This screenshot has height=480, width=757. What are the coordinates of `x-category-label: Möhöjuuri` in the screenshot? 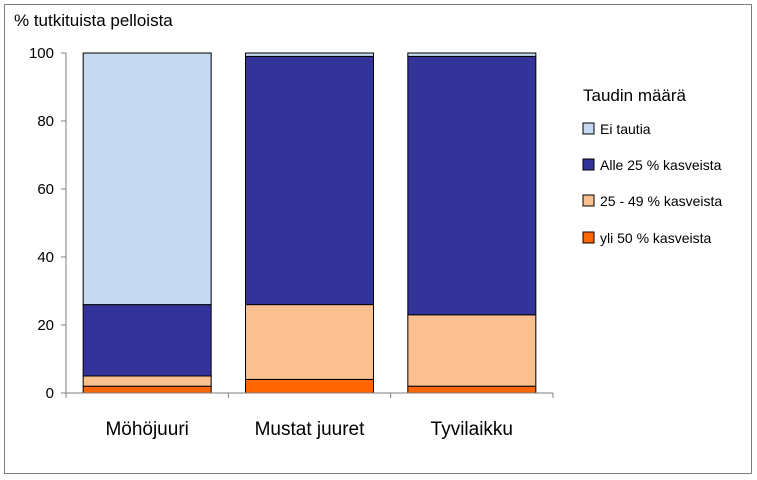 It's located at (146, 429).